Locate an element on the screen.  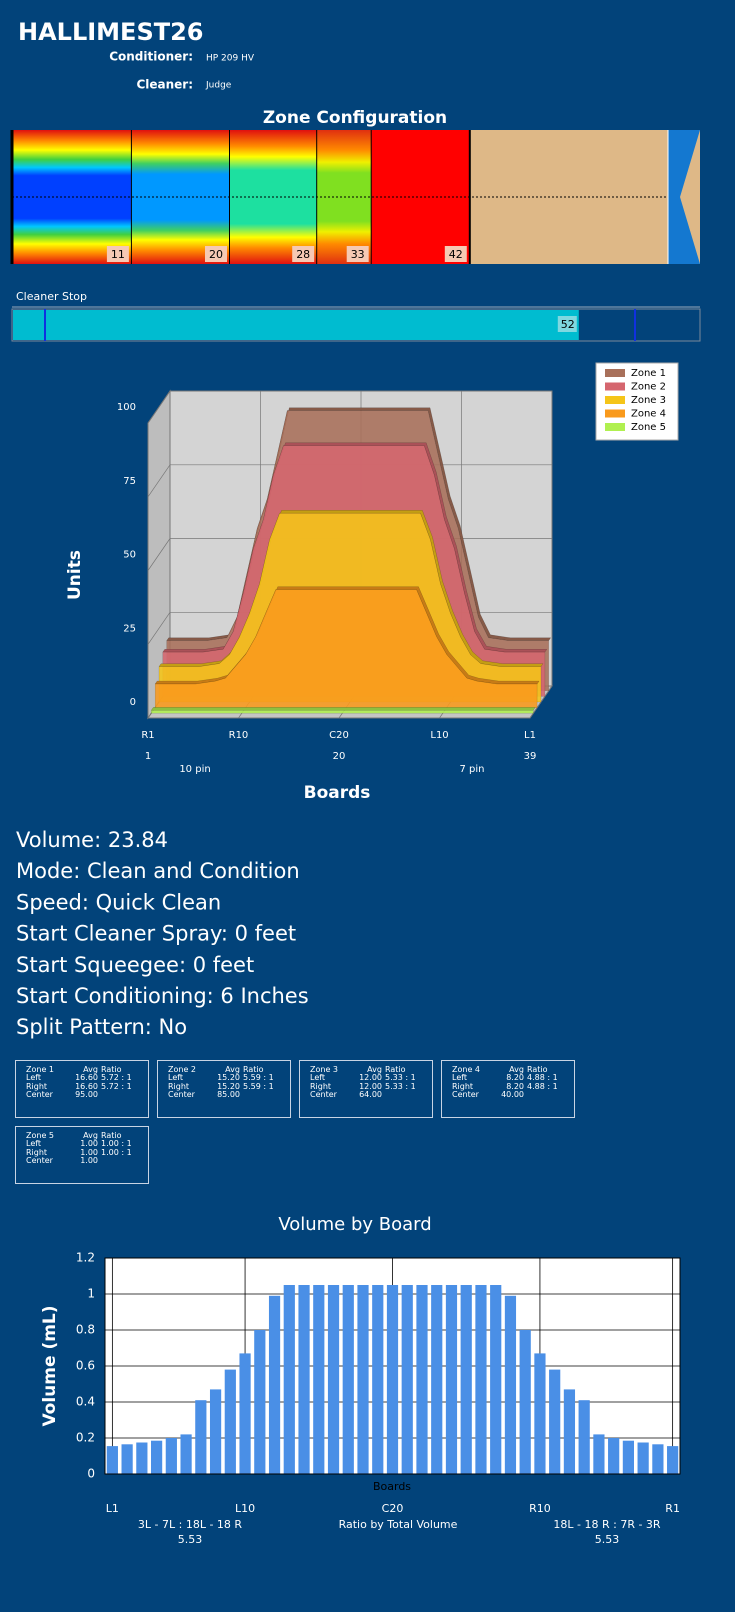
x-tick-label: R10 is located at coordinates (540, 1508).